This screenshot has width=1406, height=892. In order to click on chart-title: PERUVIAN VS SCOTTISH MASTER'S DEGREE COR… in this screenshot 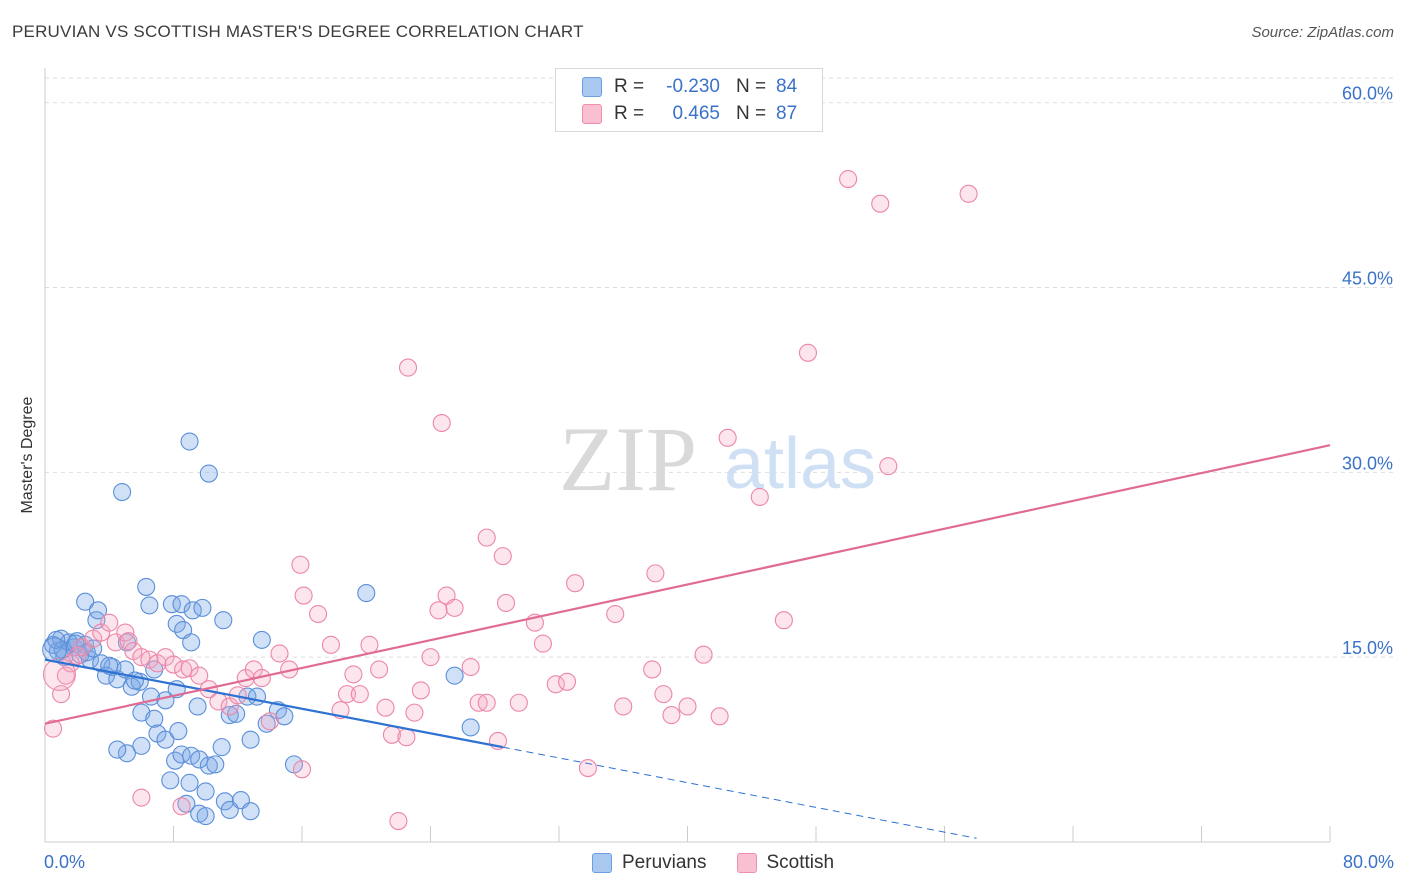, I will do `click(298, 31)`.